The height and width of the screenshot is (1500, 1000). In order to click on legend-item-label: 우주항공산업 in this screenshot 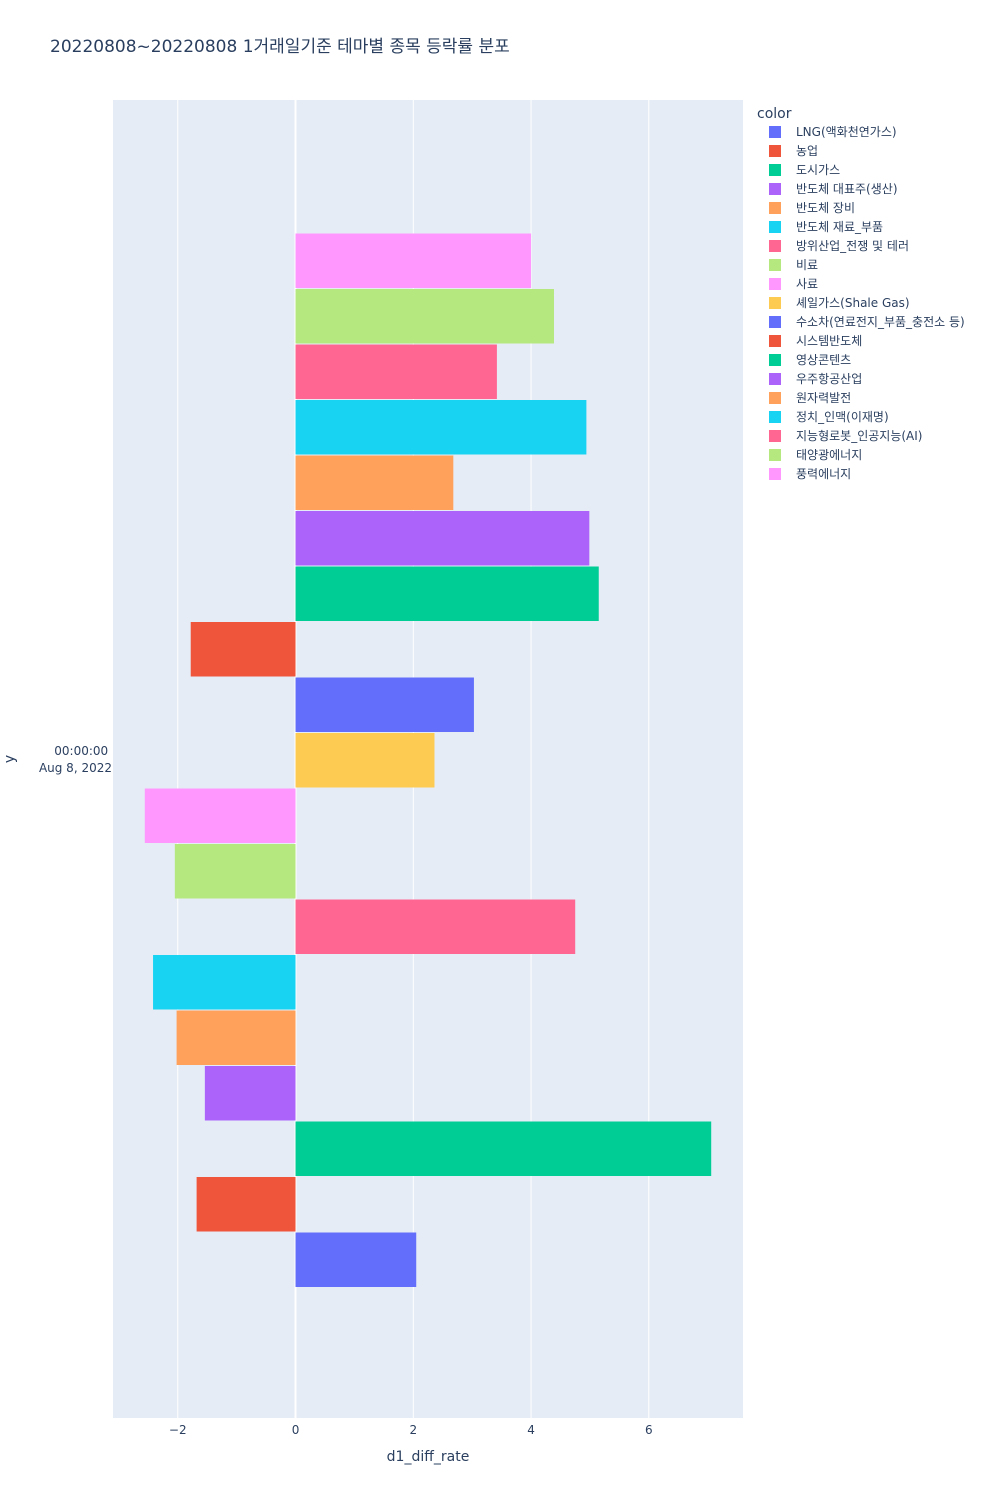, I will do `click(829, 379)`.